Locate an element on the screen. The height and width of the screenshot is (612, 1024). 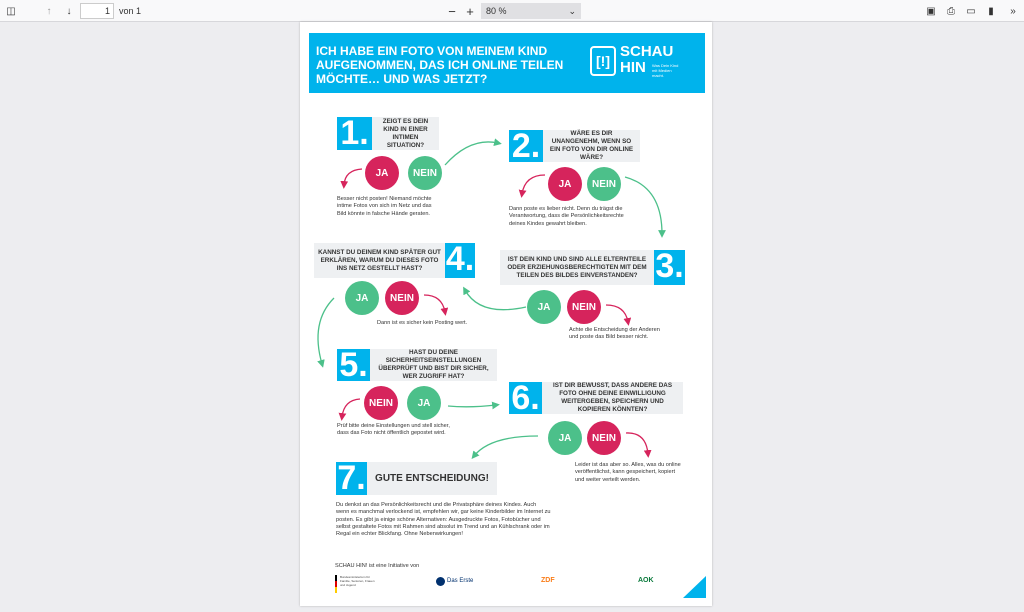
das-erste-logo-icon is located at coordinates (440, 581).